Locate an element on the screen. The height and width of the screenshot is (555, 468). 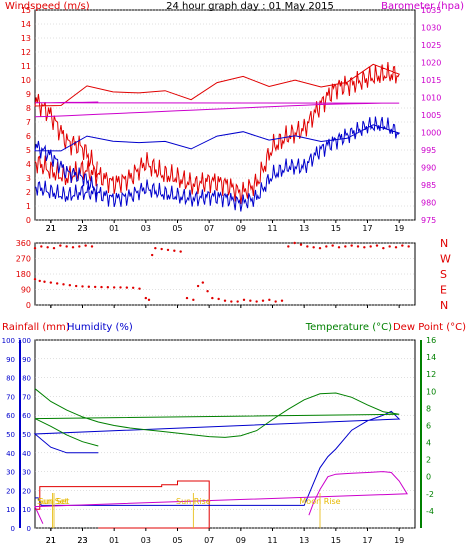
ytick-windspeed: 12 is located at coordinates (26, 52).